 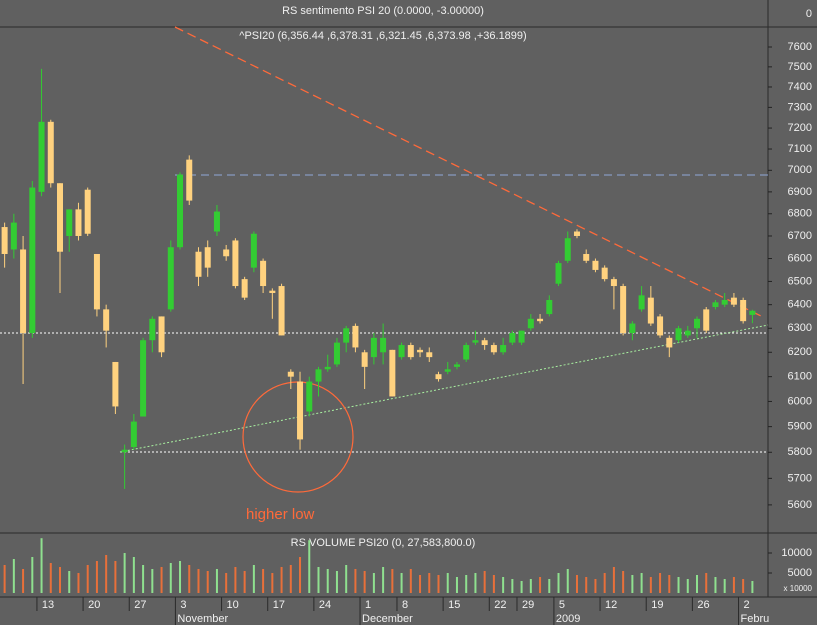 What do you see at coordinates (202, 619) in the screenshot?
I see `month-label: November` at bounding box center [202, 619].